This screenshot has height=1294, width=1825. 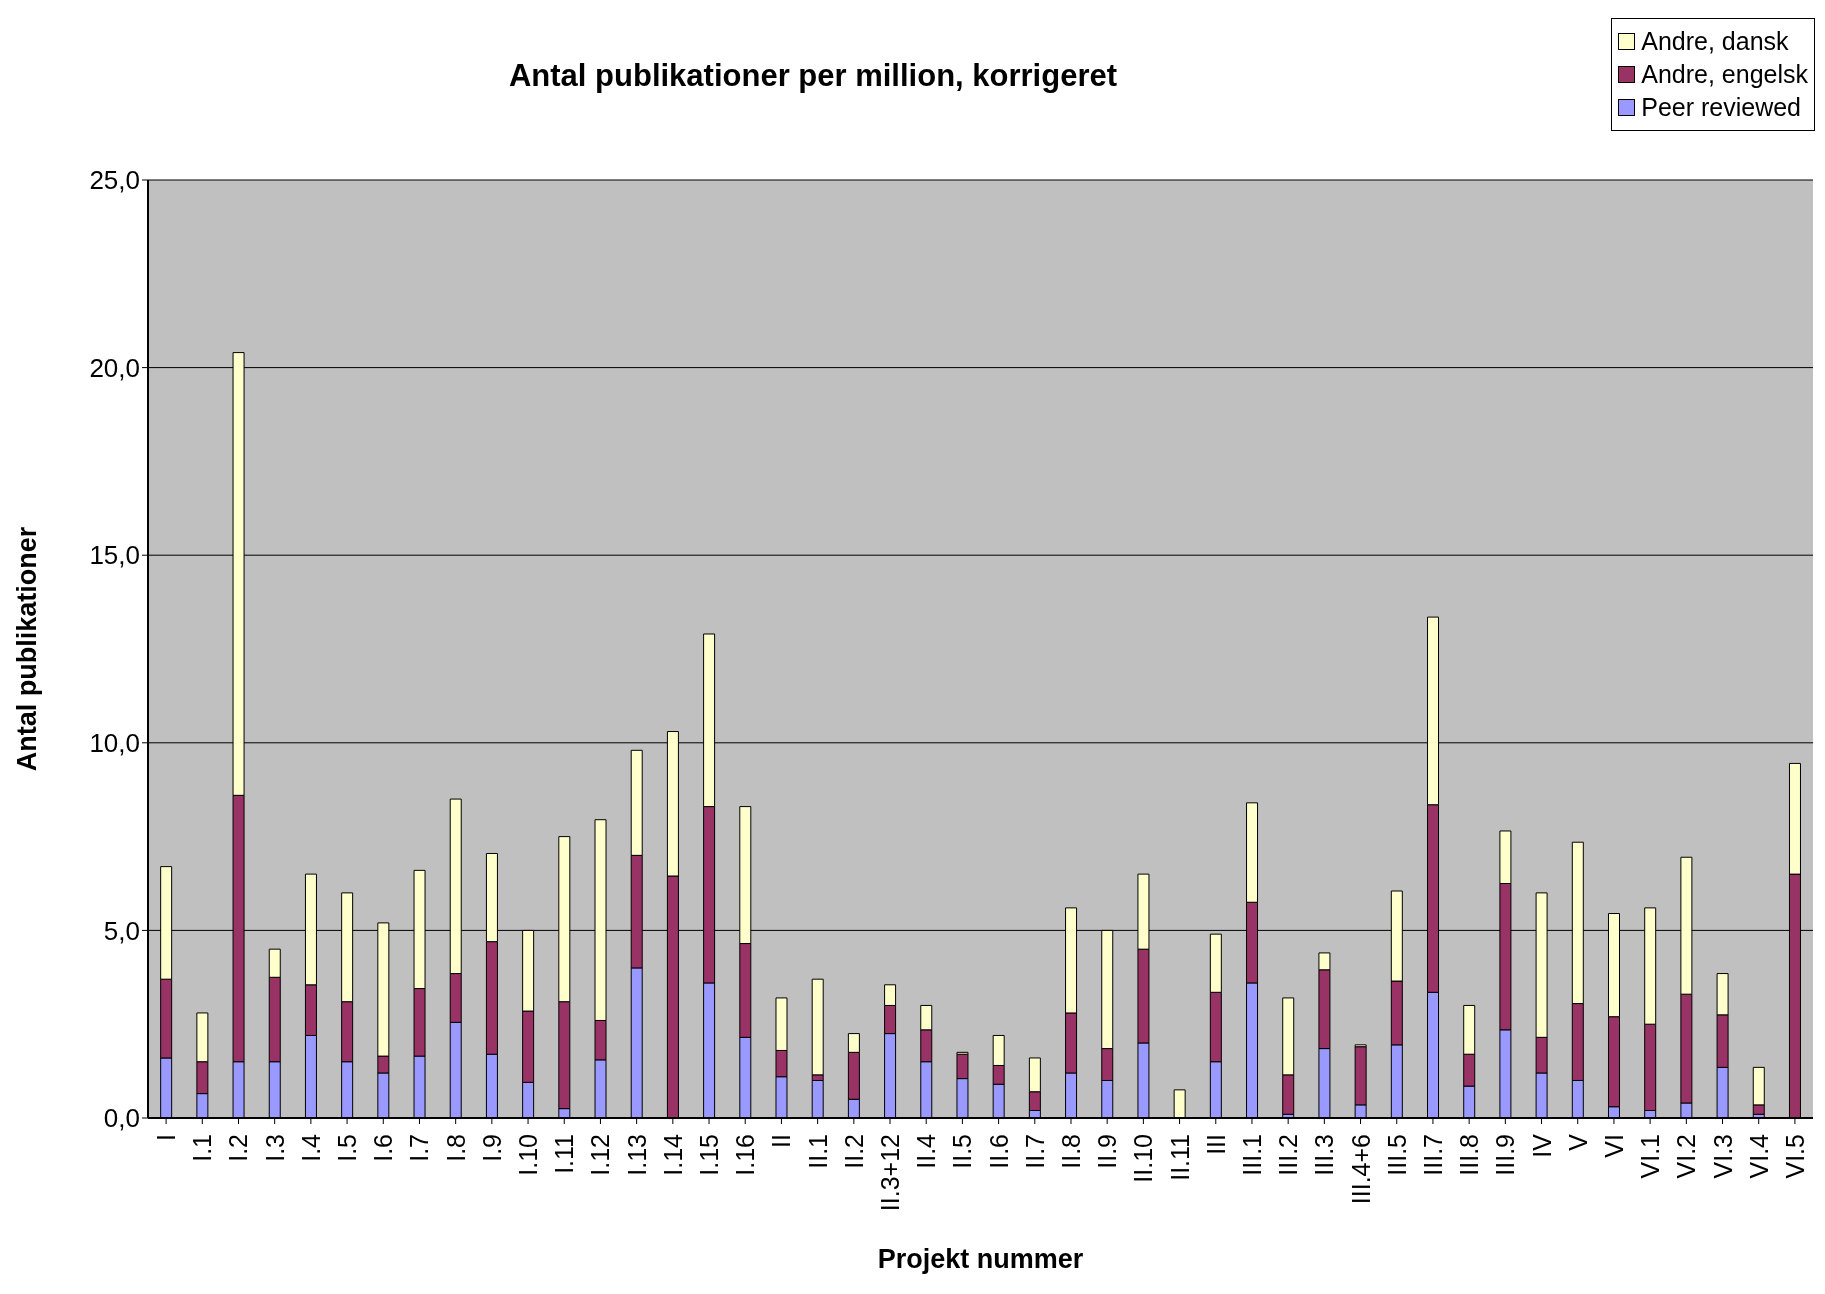 What do you see at coordinates (1469, 1155) in the screenshot?
I see `x-tick-label: III.8` at bounding box center [1469, 1155].